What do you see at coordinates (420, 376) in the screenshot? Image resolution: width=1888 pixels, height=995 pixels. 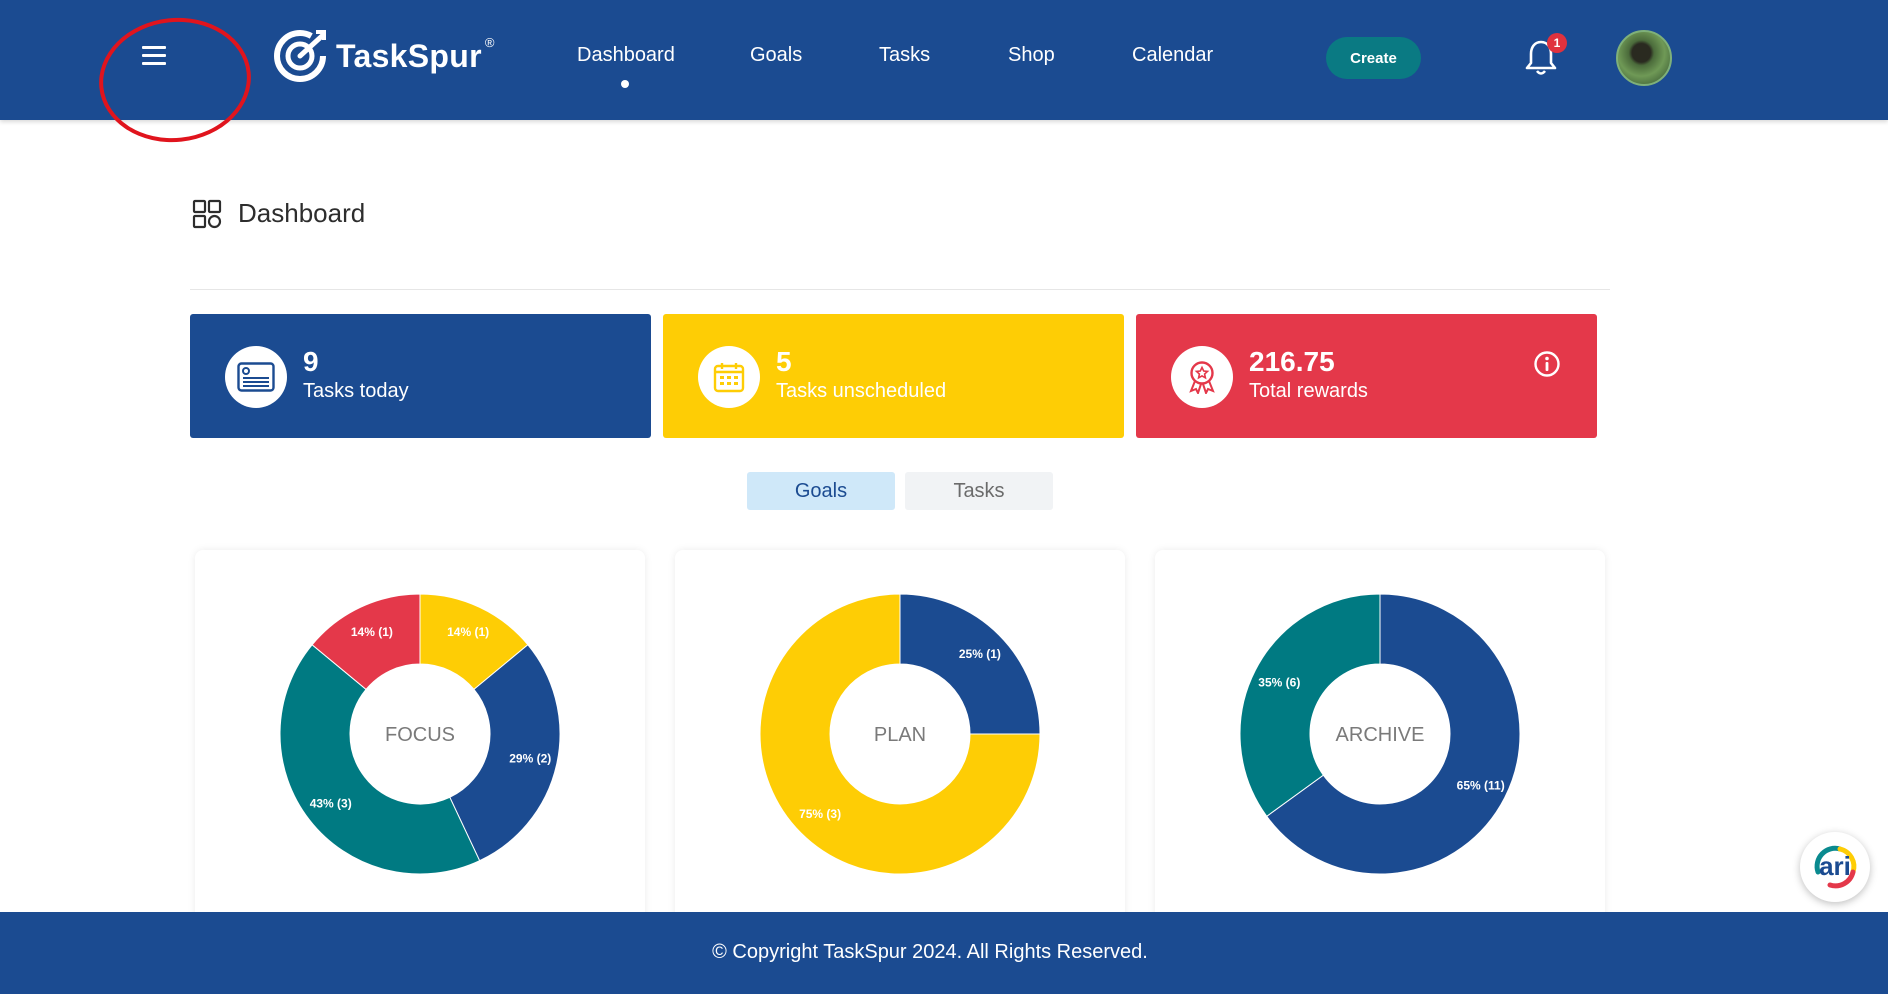 I see `stat-card-tasks-today: 9 Tasks today` at bounding box center [420, 376].